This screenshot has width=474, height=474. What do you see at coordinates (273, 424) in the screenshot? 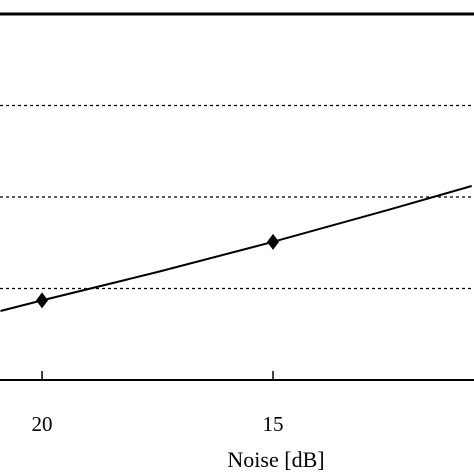
I see `x-tick-label: 15` at bounding box center [273, 424].